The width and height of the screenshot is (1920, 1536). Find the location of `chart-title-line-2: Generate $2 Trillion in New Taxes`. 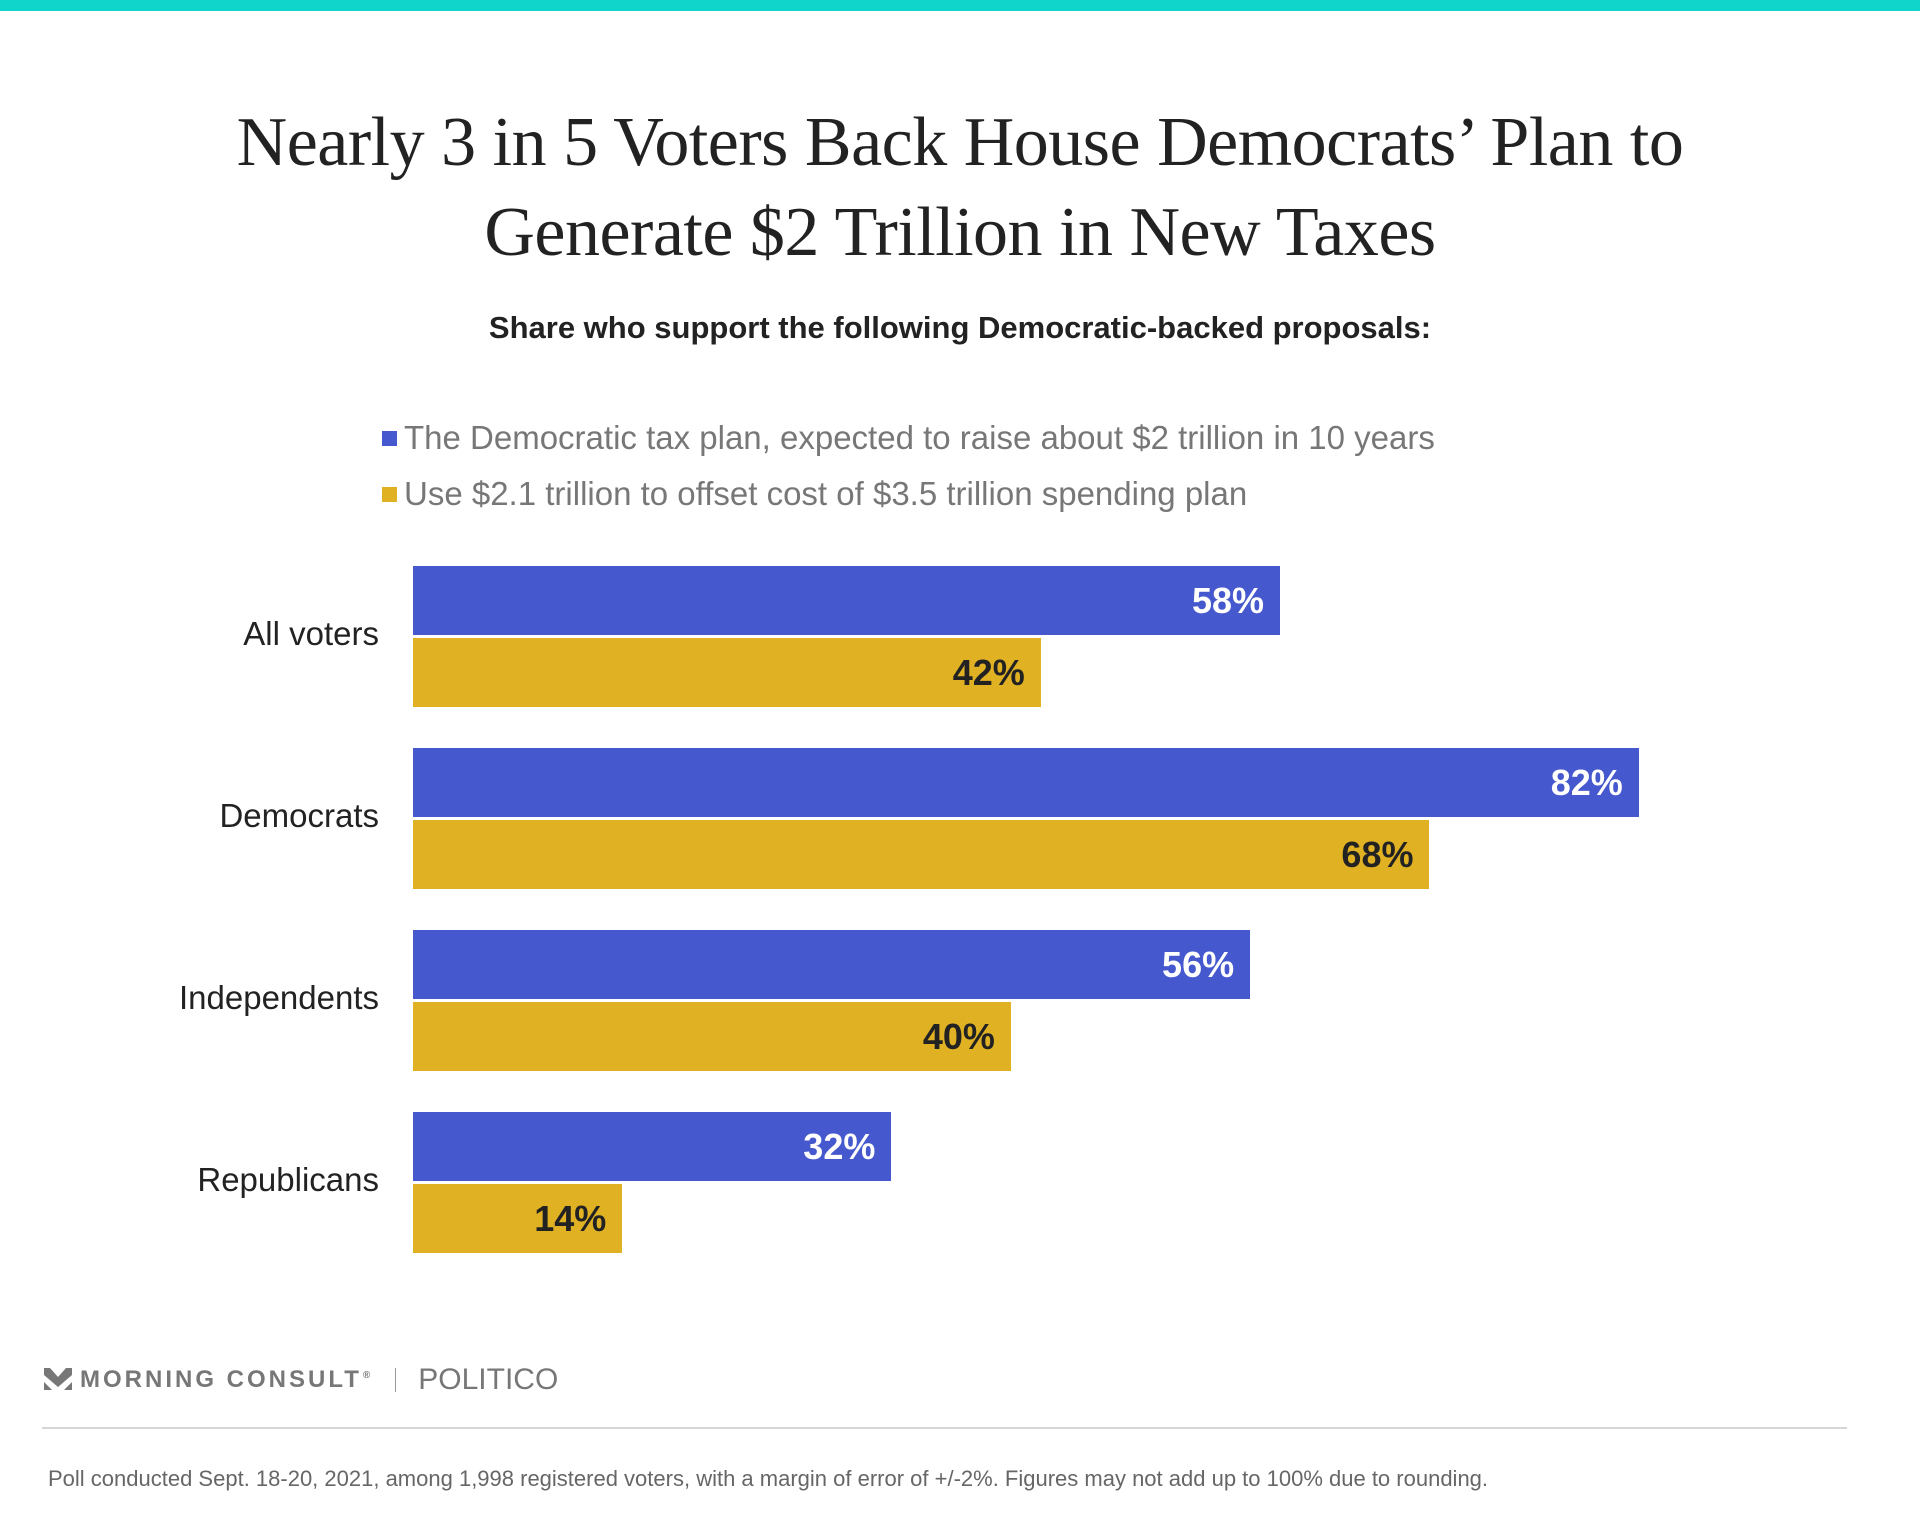

chart-title-line-2: Generate $2 Trillion in New Taxes is located at coordinates (960, 232).